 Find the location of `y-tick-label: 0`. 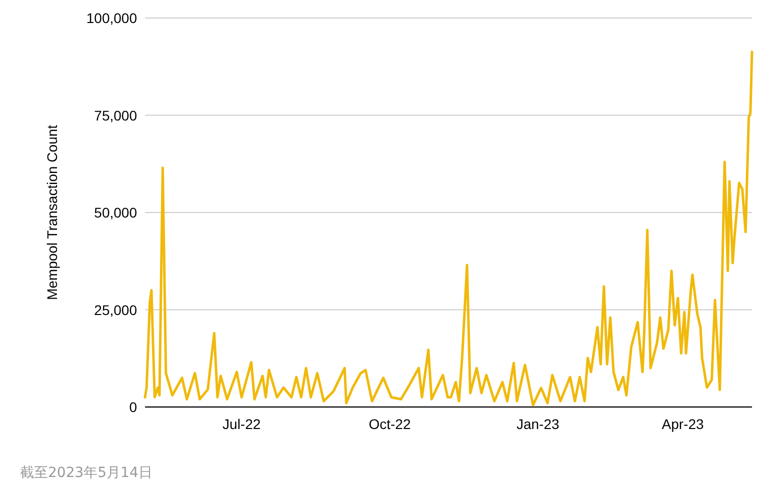

y-tick-label: 0 is located at coordinates (133, 407).